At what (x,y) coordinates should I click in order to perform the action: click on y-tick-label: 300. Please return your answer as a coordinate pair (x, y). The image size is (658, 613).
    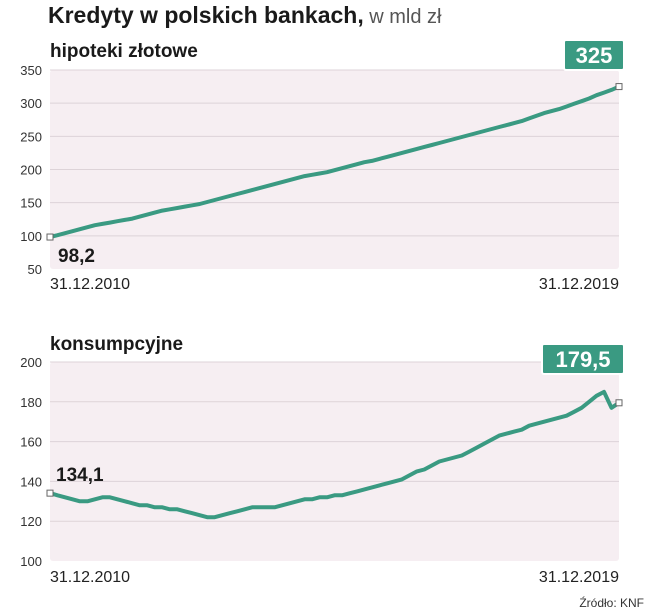
    Looking at the image, I should click on (31, 103).